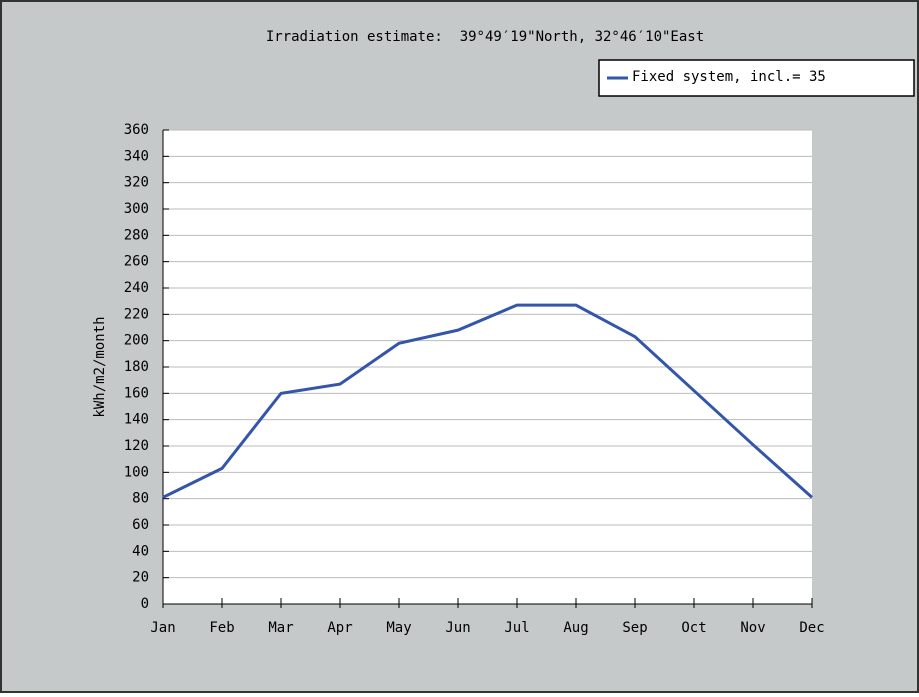  What do you see at coordinates (145, 604) in the screenshot?
I see `y-tick-label: 0` at bounding box center [145, 604].